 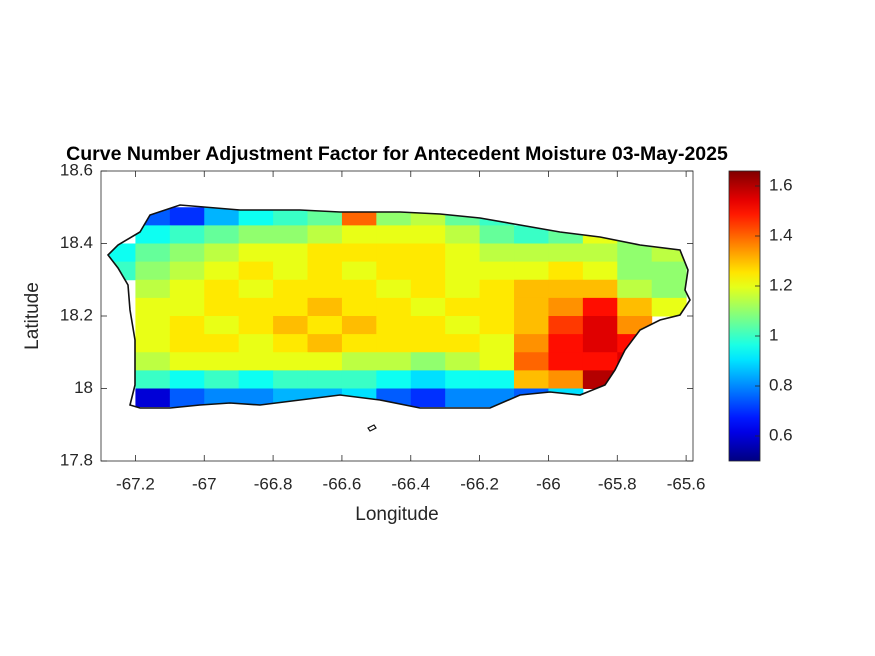 What do you see at coordinates (83, 387) in the screenshot?
I see `y-tick-label: 18` at bounding box center [83, 387].